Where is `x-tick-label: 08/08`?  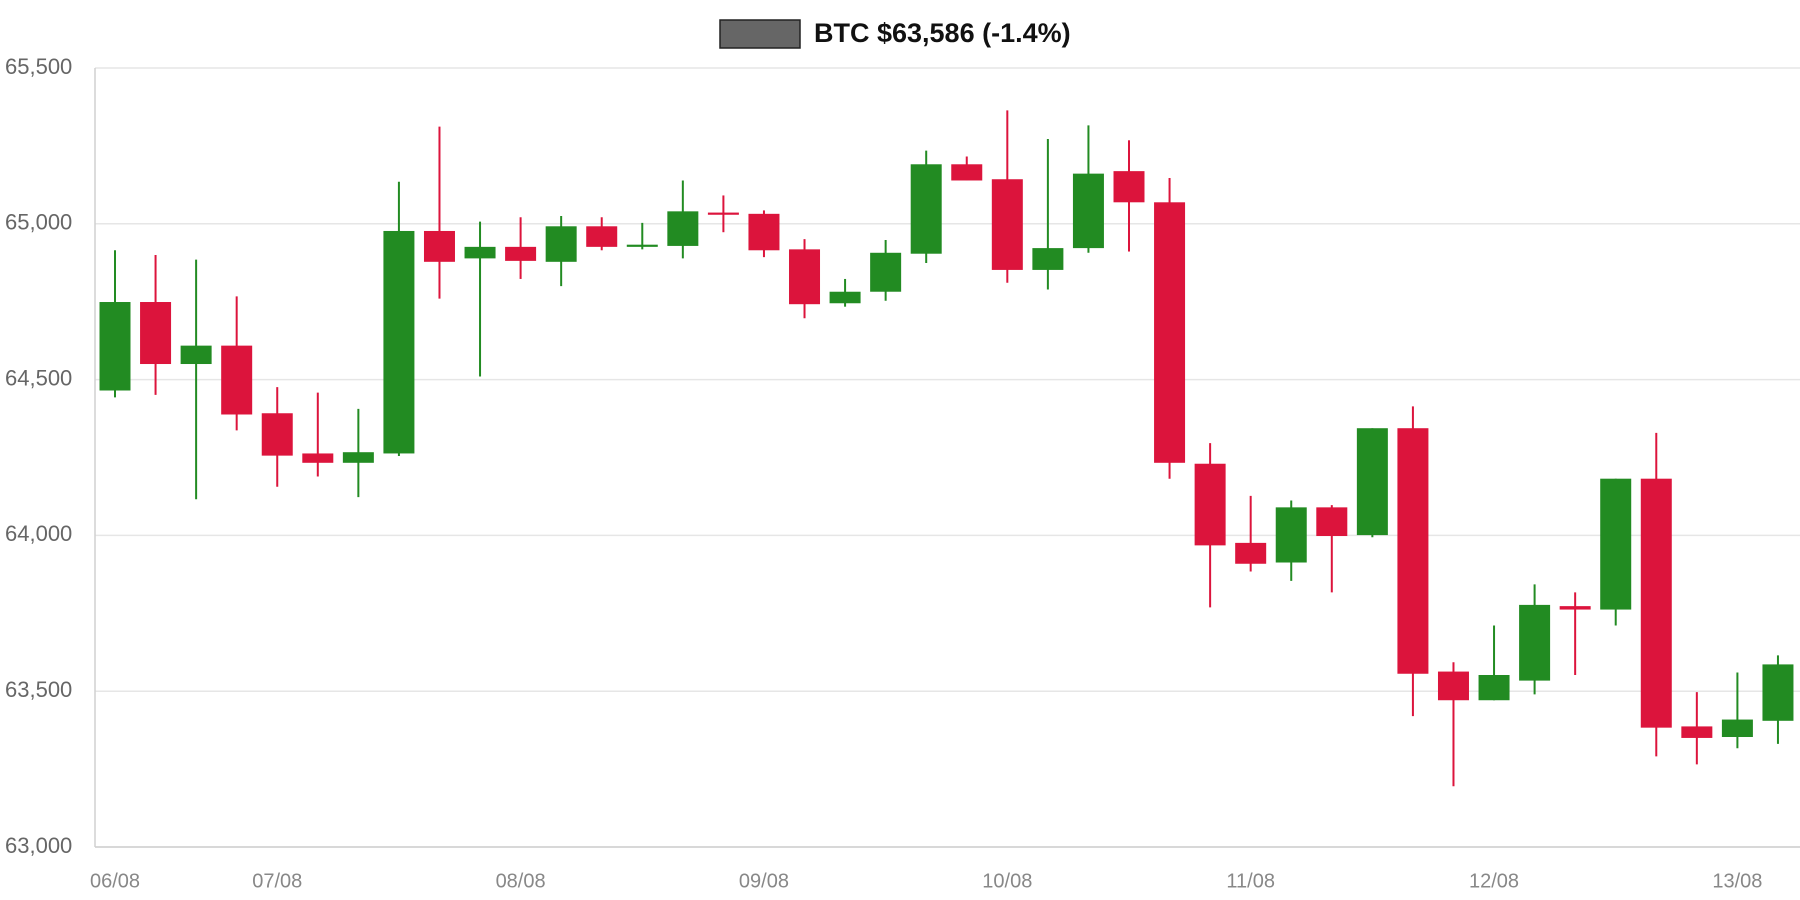
x-tick-label: 08/08 is located at coordinates (521, 881).